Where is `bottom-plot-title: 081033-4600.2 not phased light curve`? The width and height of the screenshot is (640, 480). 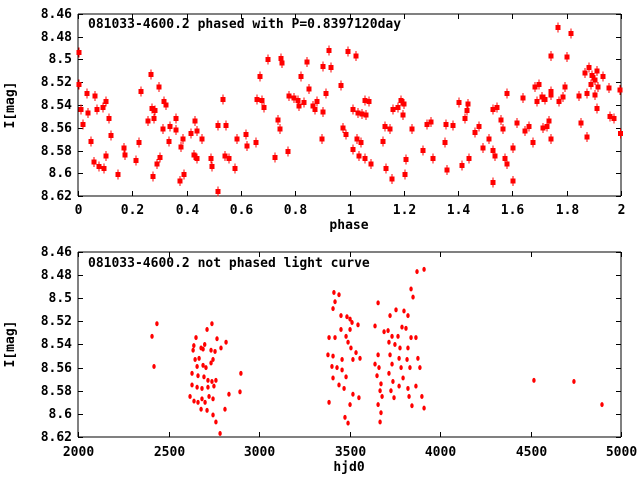
bottom-plot-title: 081033-4600.2 not phased light curve is located at coordinates (229, 263).